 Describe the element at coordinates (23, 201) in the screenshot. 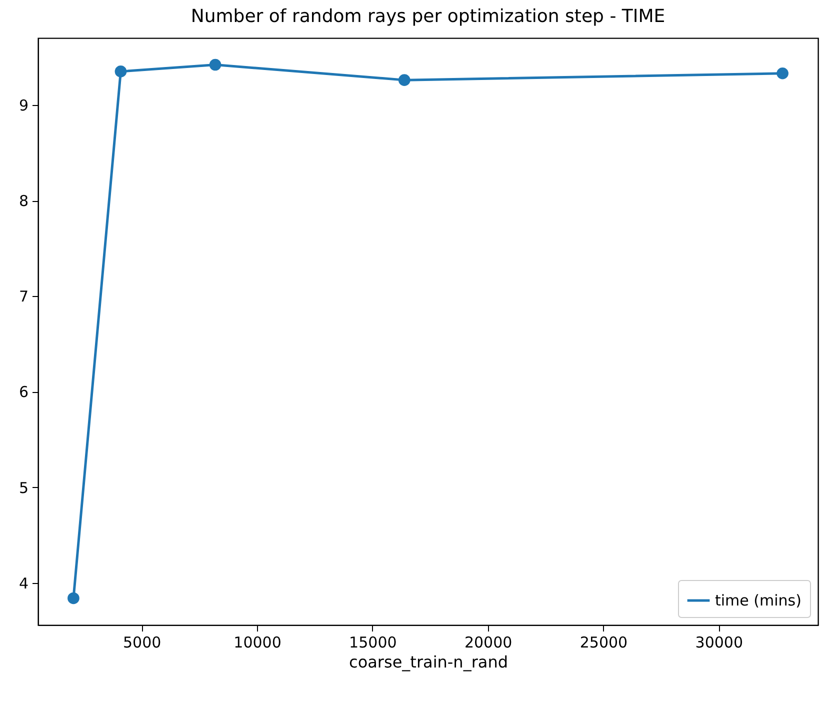

I see `y-tick-label: 8` at that location.